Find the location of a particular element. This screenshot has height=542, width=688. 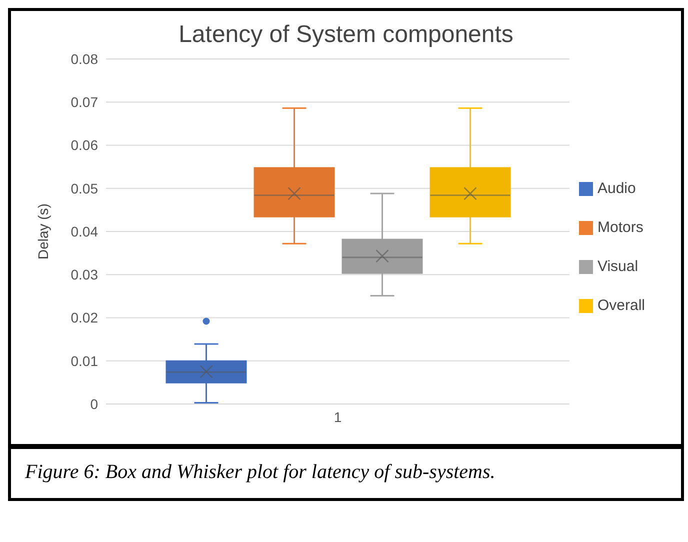

legend-label: Visual is located at coordinates (617, 266).